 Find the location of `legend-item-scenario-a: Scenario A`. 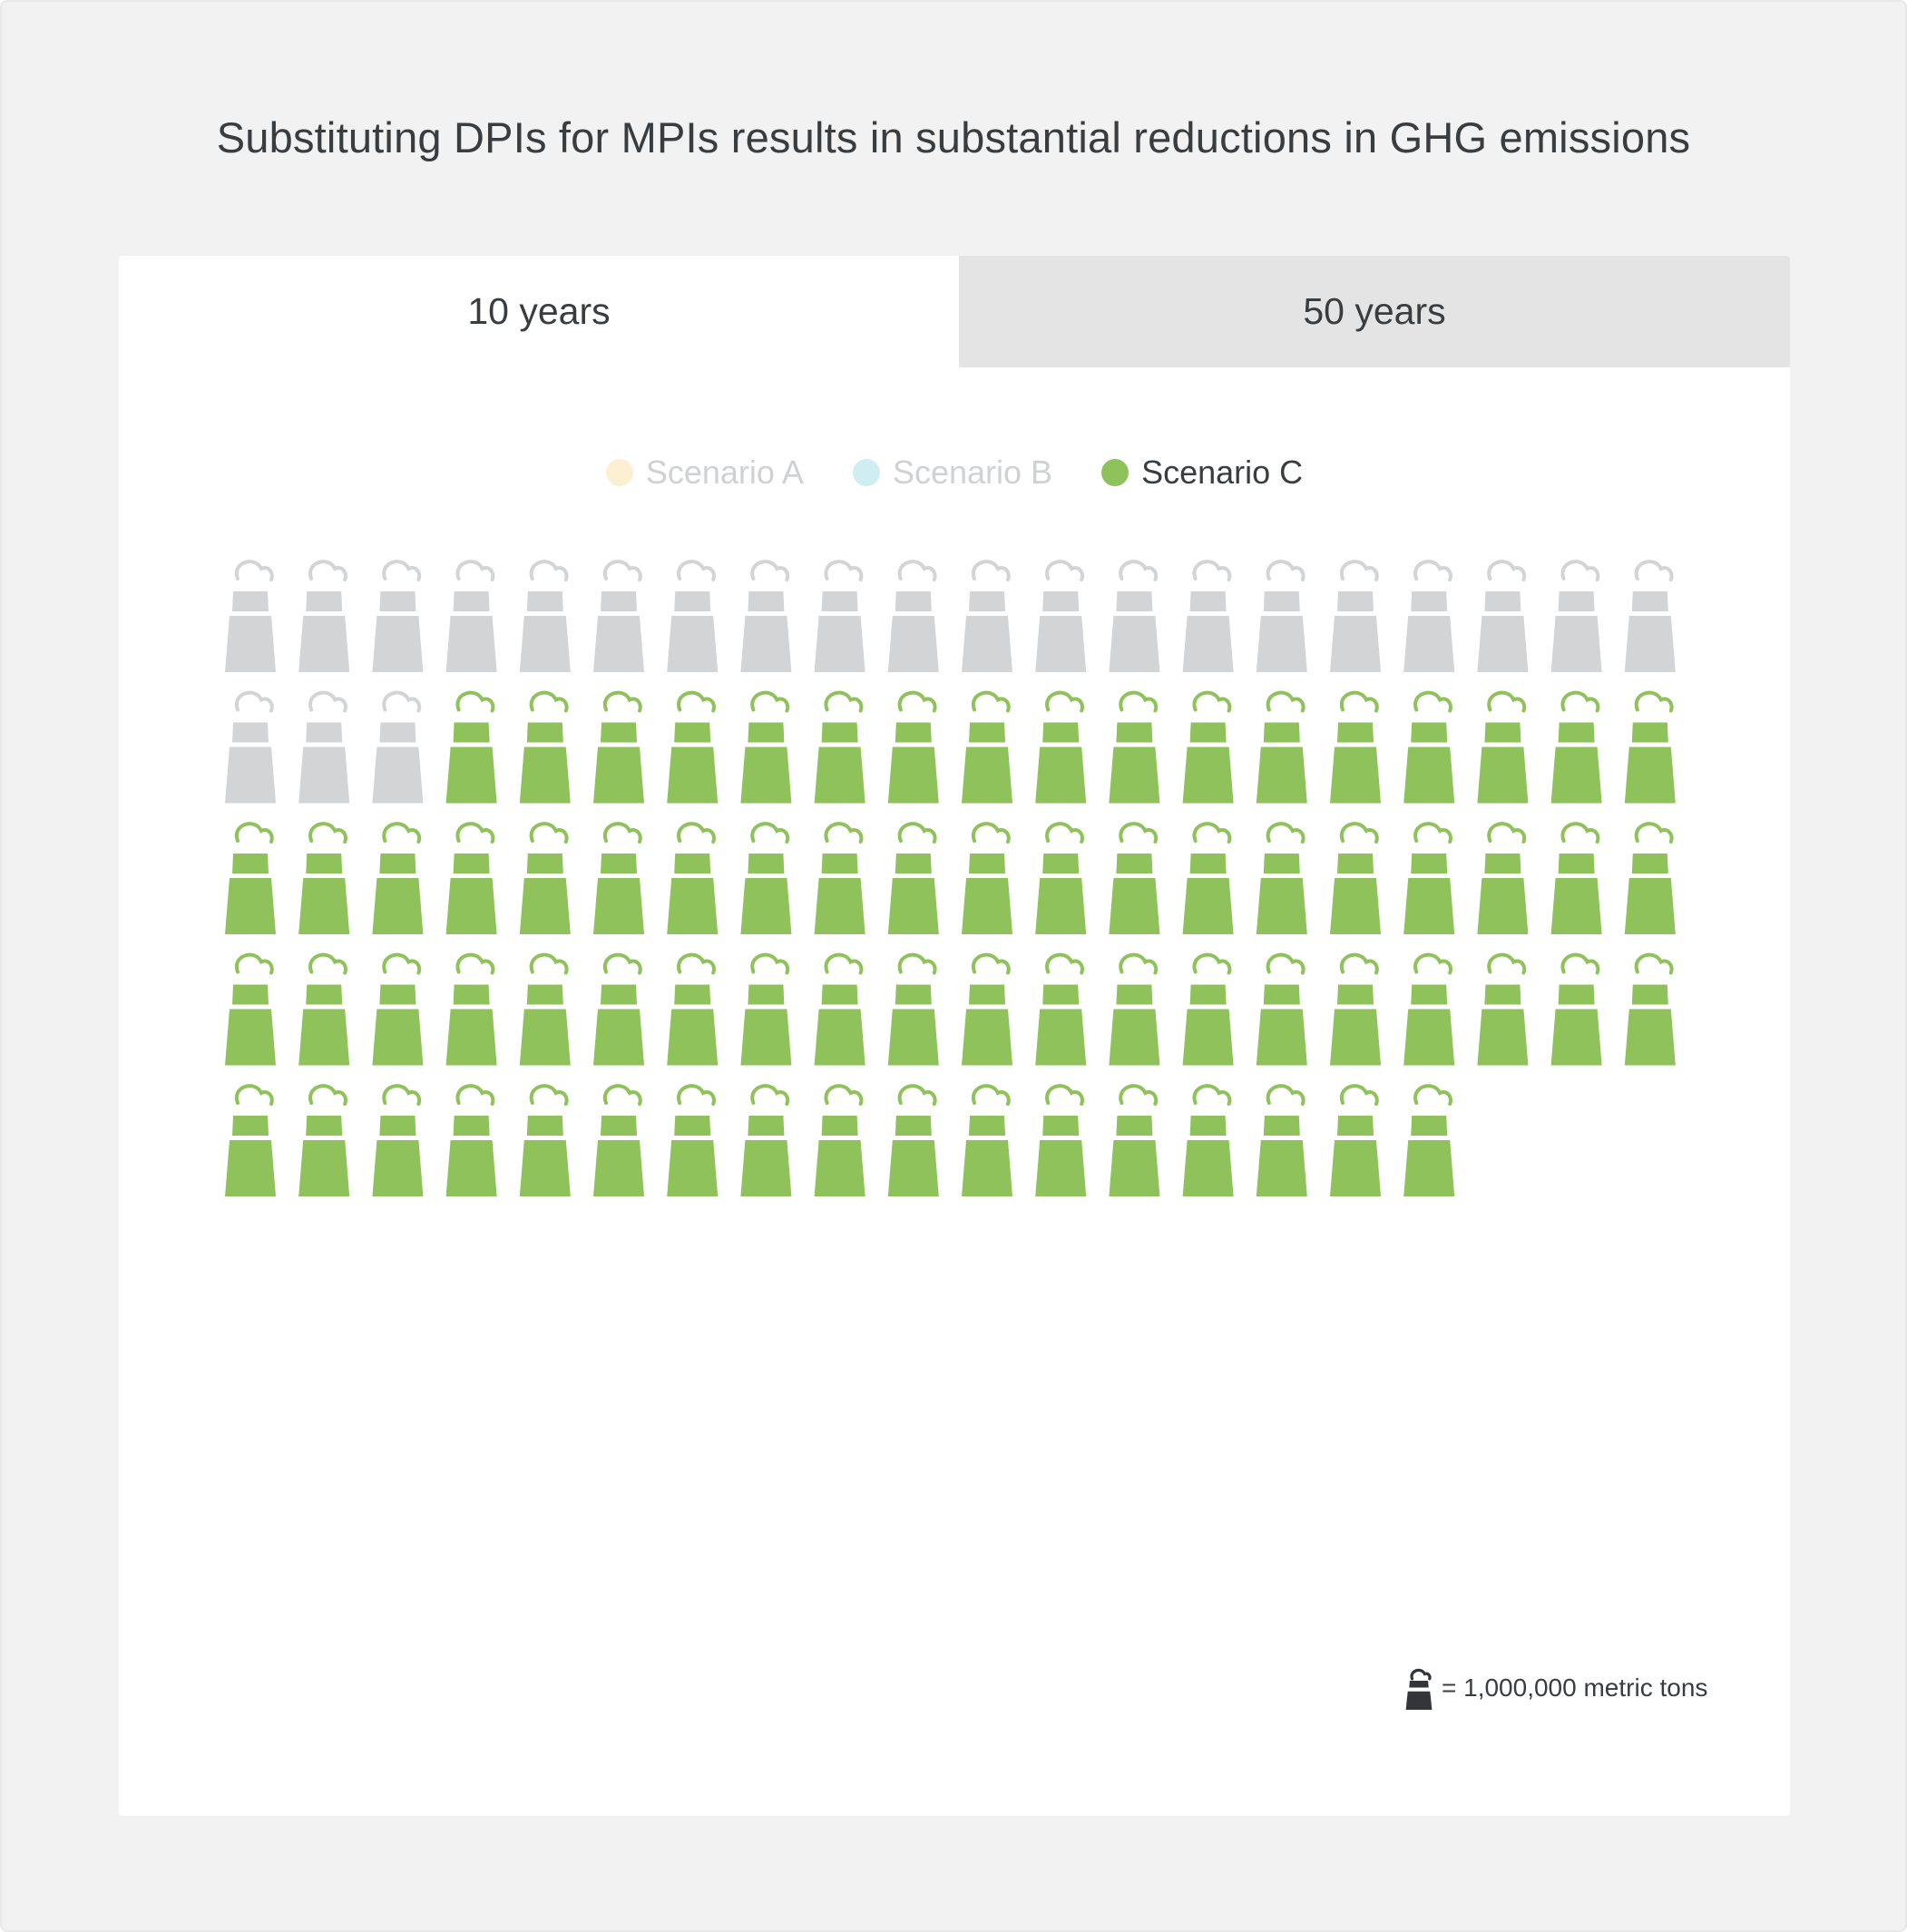

legend-item-scenario-a: Scenario A is located at coordinates (704, 473).